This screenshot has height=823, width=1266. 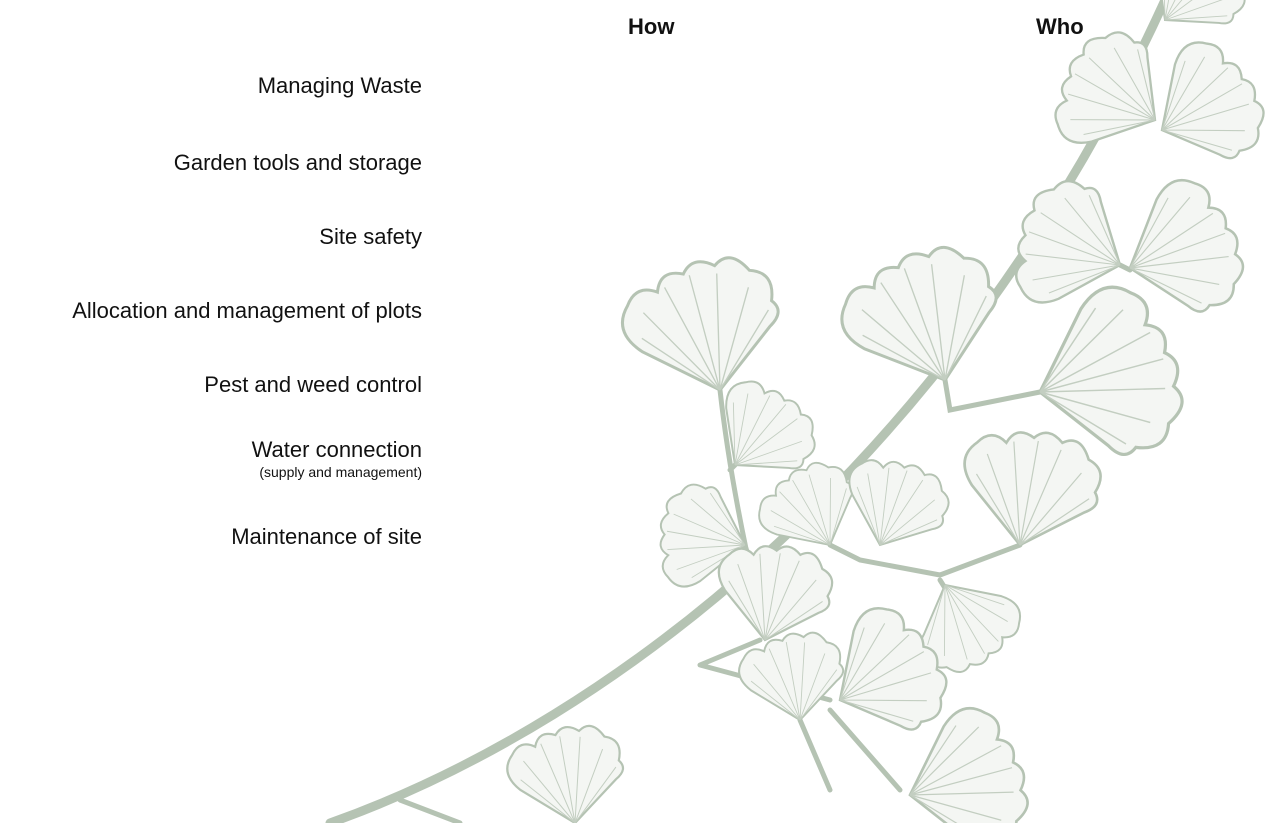 I want to click on row-label: Maintenance of site, so click(x=326, y=536).